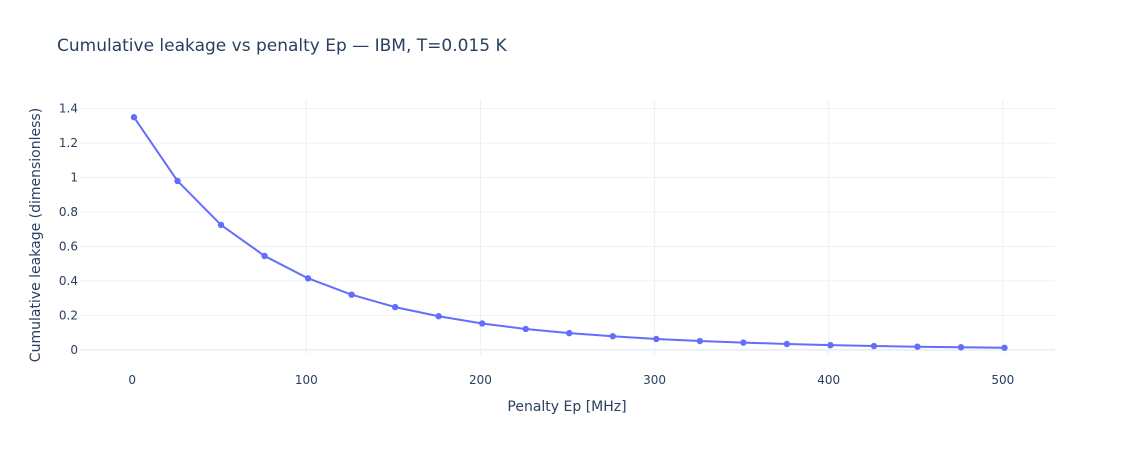  Describe the element at coordinates (74, 178) in the screenshot. I see `y-tick-label: 1` at that location.